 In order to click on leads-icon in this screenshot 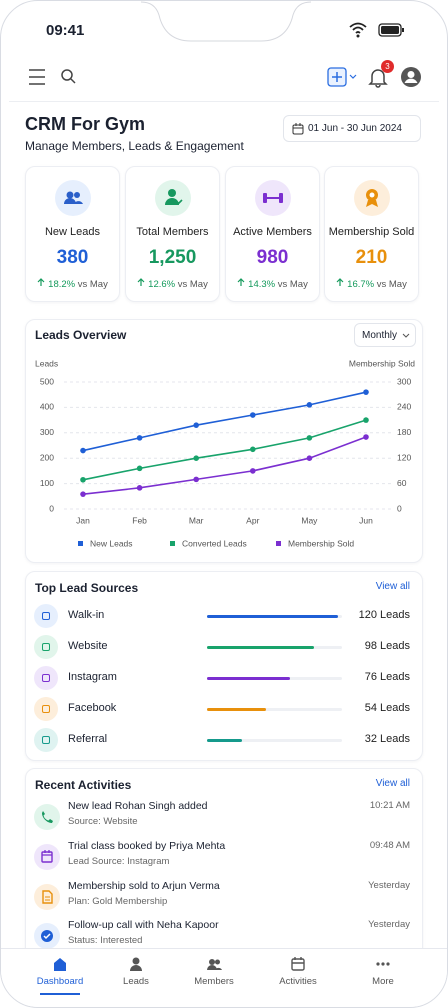, I will do `click(73, 198)`.